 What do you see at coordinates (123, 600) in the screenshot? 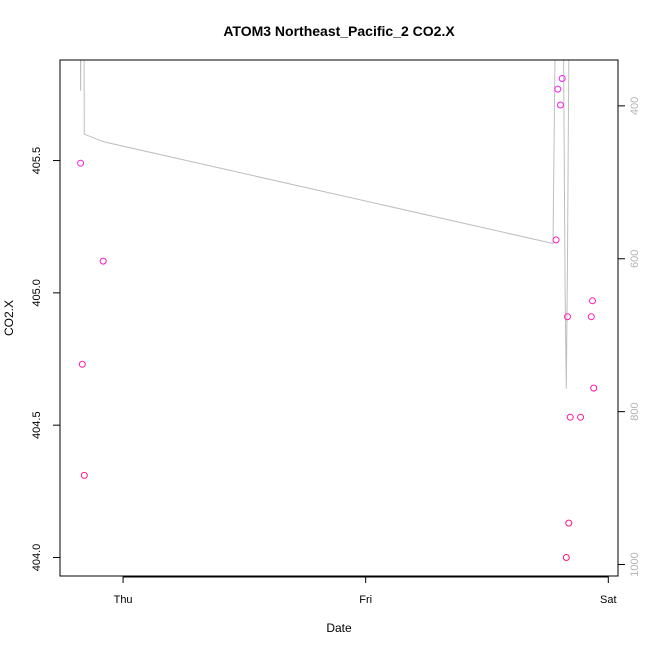
I see `x-tick-label: Thu` at bounding box center [123, 600].